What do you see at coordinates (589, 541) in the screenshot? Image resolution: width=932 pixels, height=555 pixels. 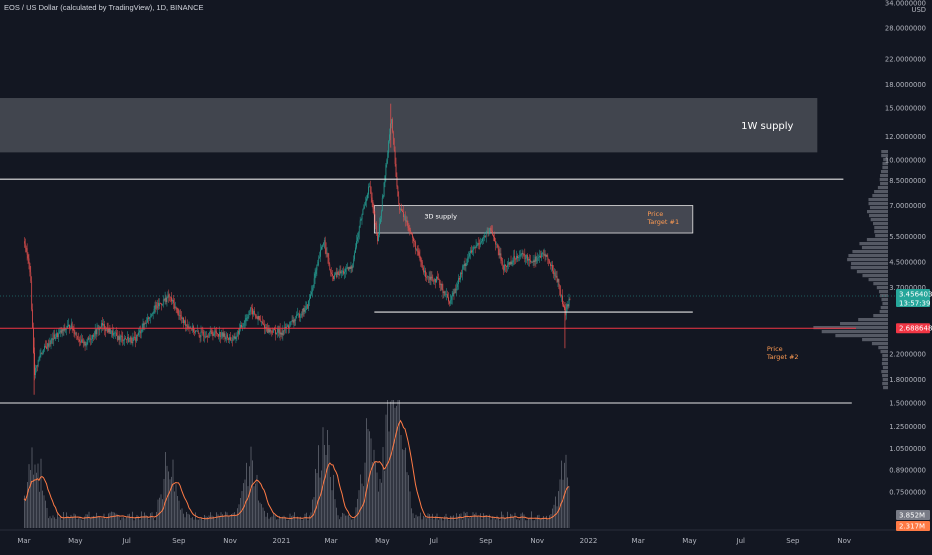 I see `x-tick-label-11: 2022` at bounding box center [589, 541].